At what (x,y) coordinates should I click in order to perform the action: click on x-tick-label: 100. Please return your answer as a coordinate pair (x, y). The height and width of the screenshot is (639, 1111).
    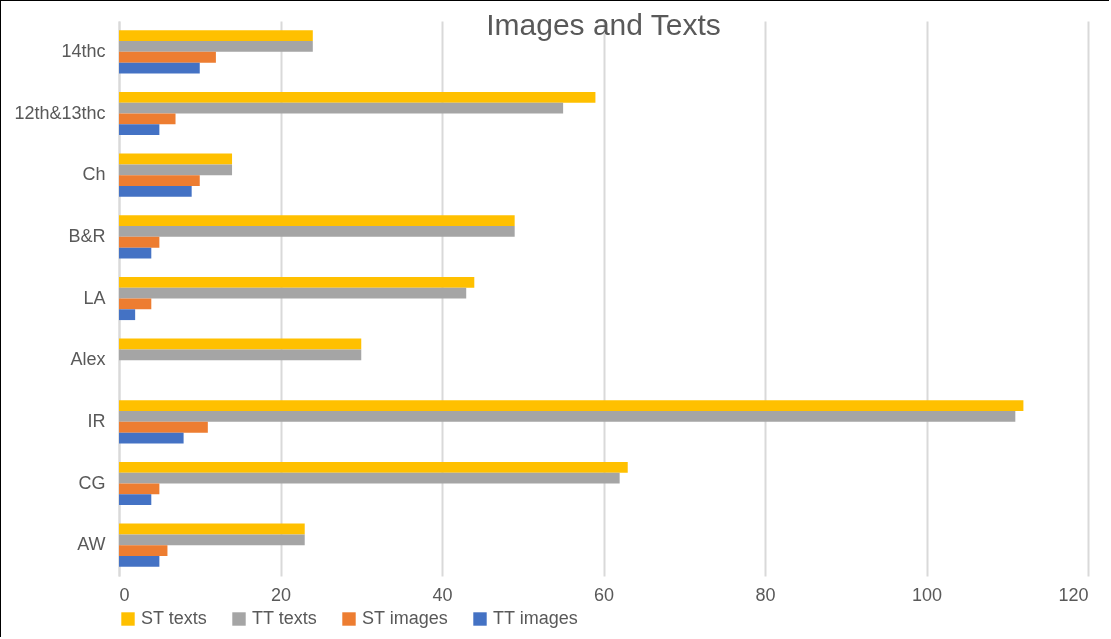
    Looking at the image, I should click on (927, 594).